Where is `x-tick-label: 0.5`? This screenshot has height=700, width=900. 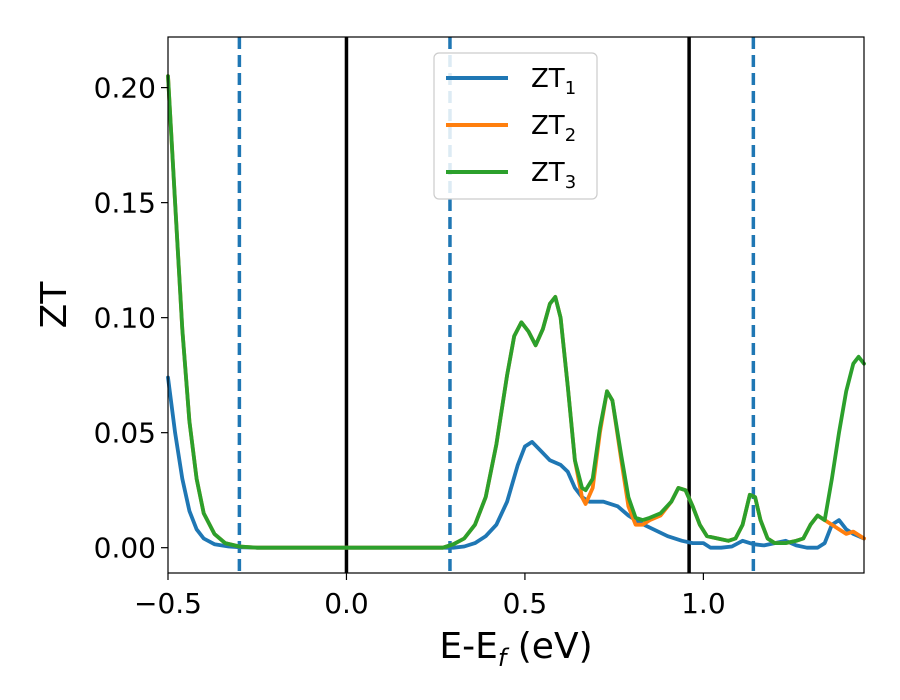
x-tick-label: 0.5 is located at coordinates (525, 603).